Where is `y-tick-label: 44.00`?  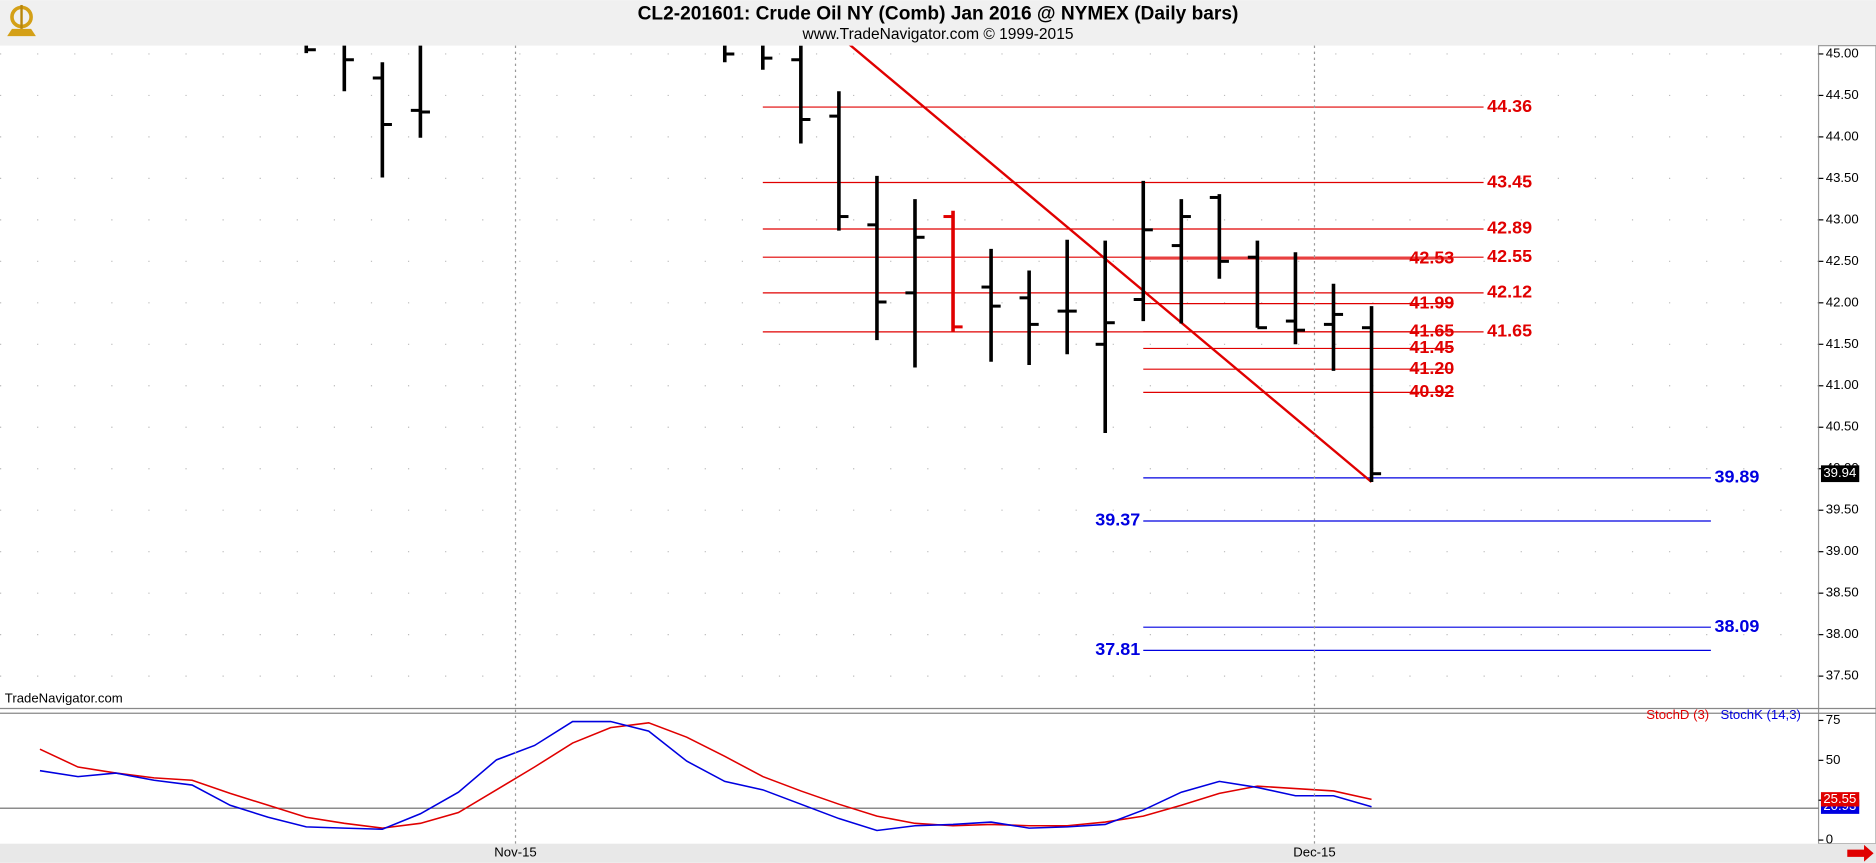 y-tick-label: 44.00 is located at coordinates (1842, 135).